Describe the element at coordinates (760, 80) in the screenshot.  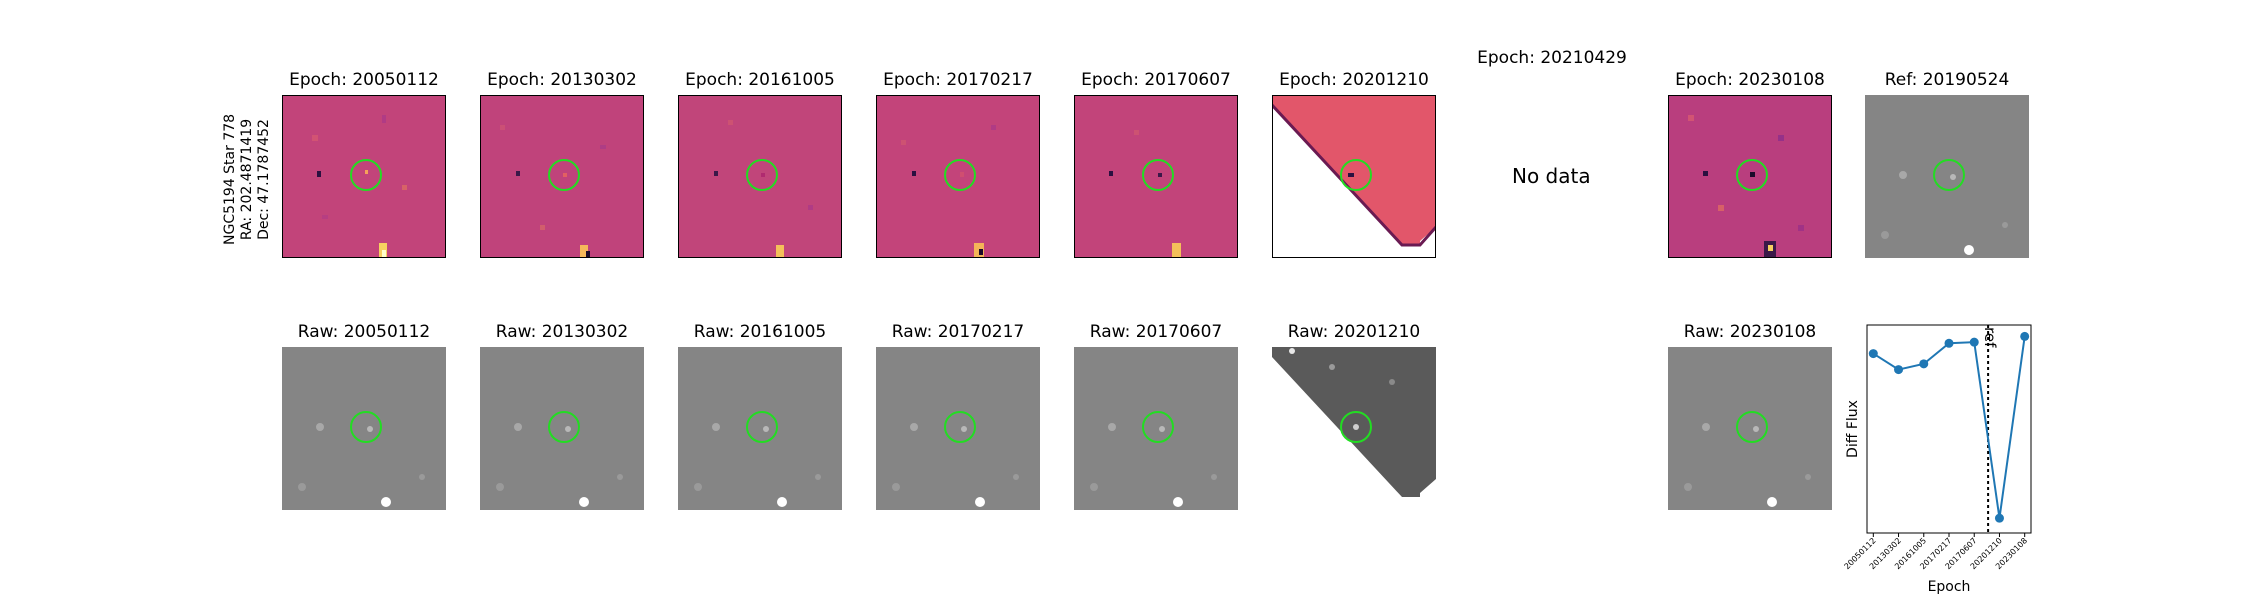
I see `diff-title-3: Epoch: 20161005` at that location.